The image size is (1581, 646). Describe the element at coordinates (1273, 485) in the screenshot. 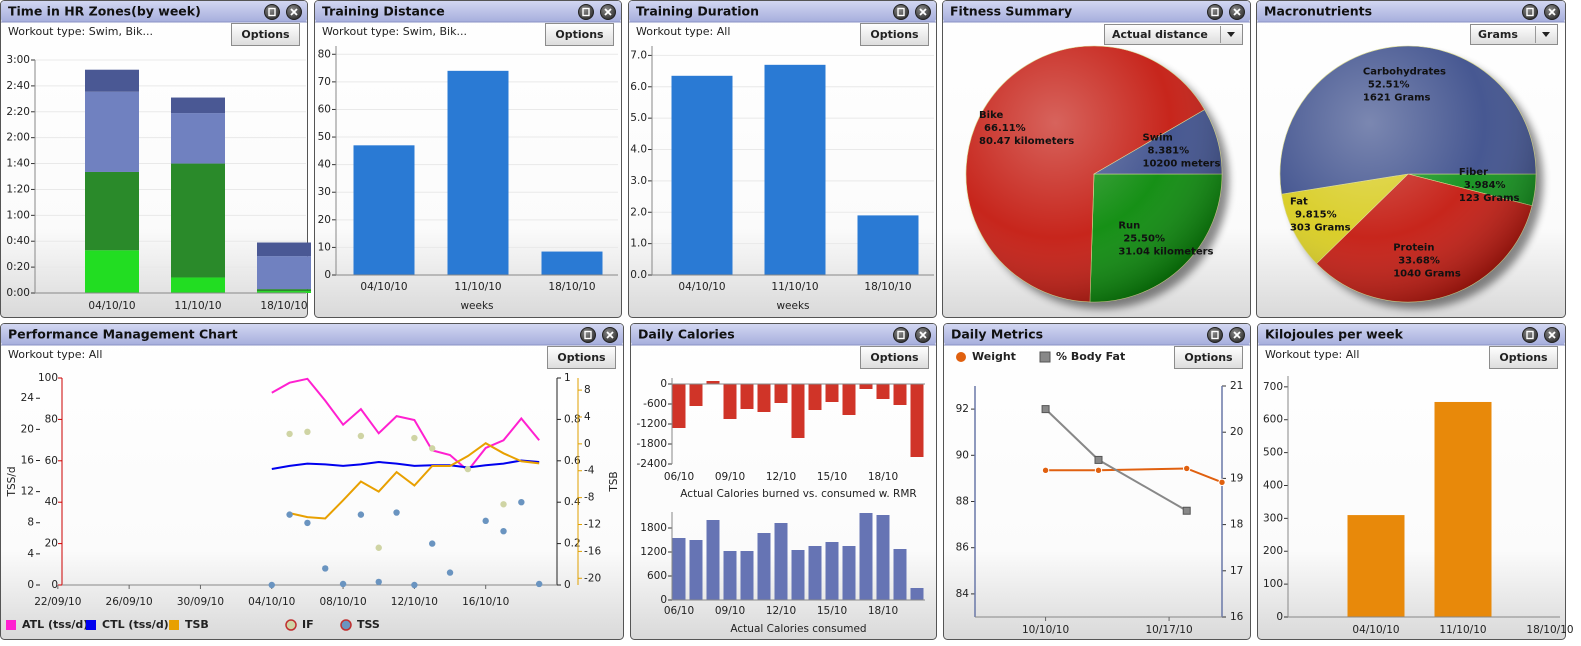

I see `y-tick-label: 400` at that location.